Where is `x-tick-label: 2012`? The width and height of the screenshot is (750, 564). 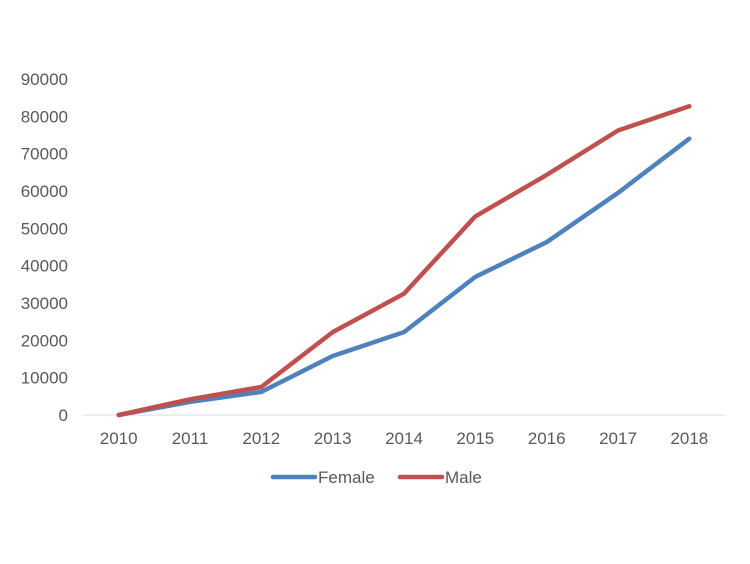 x-tick-label: 2012 is located at coordinates (261, 438).